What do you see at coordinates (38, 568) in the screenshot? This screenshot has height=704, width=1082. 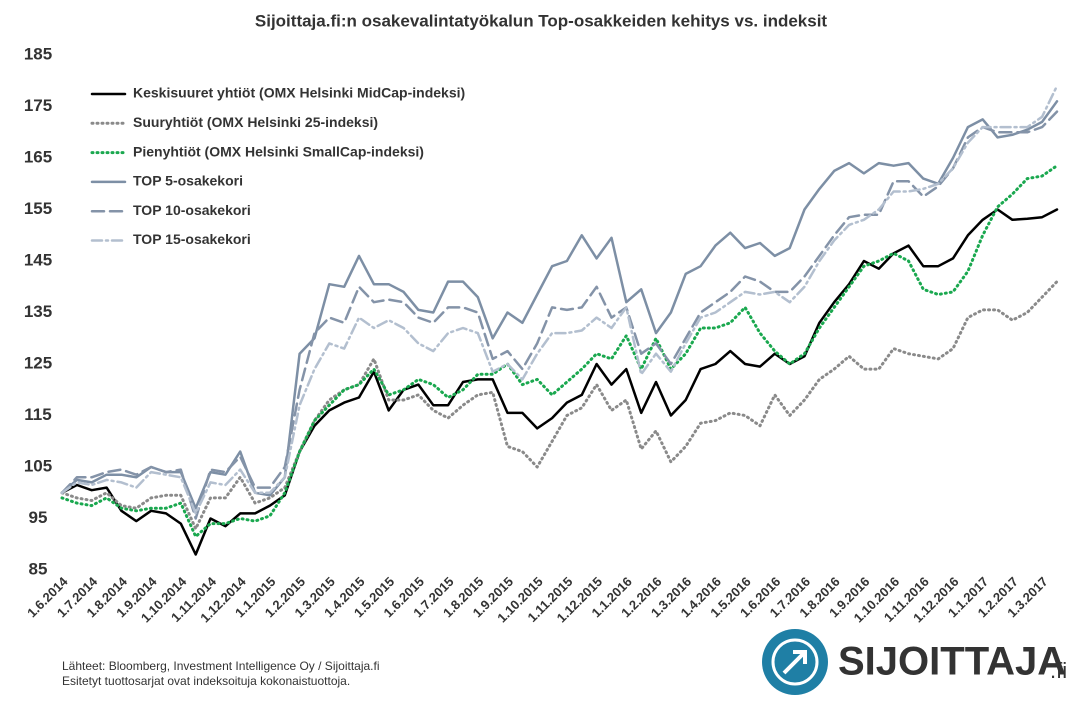 I see `y-tick-label: 85` at bounding box center [38, 568].